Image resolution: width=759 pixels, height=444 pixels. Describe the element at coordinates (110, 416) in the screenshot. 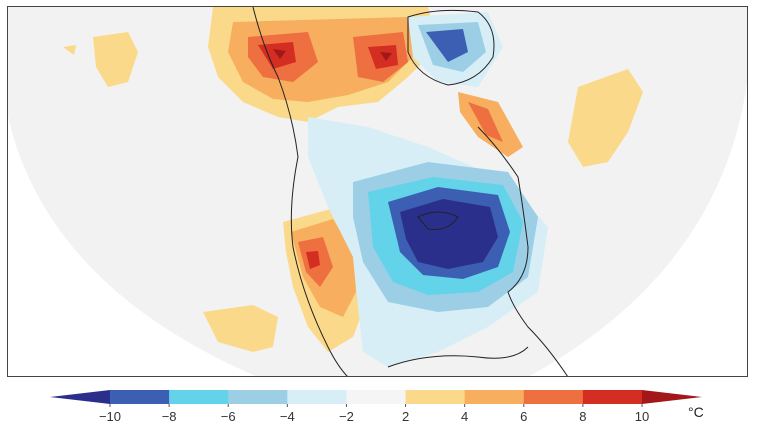

I see `colorbar-tick-label: −10` at that location.